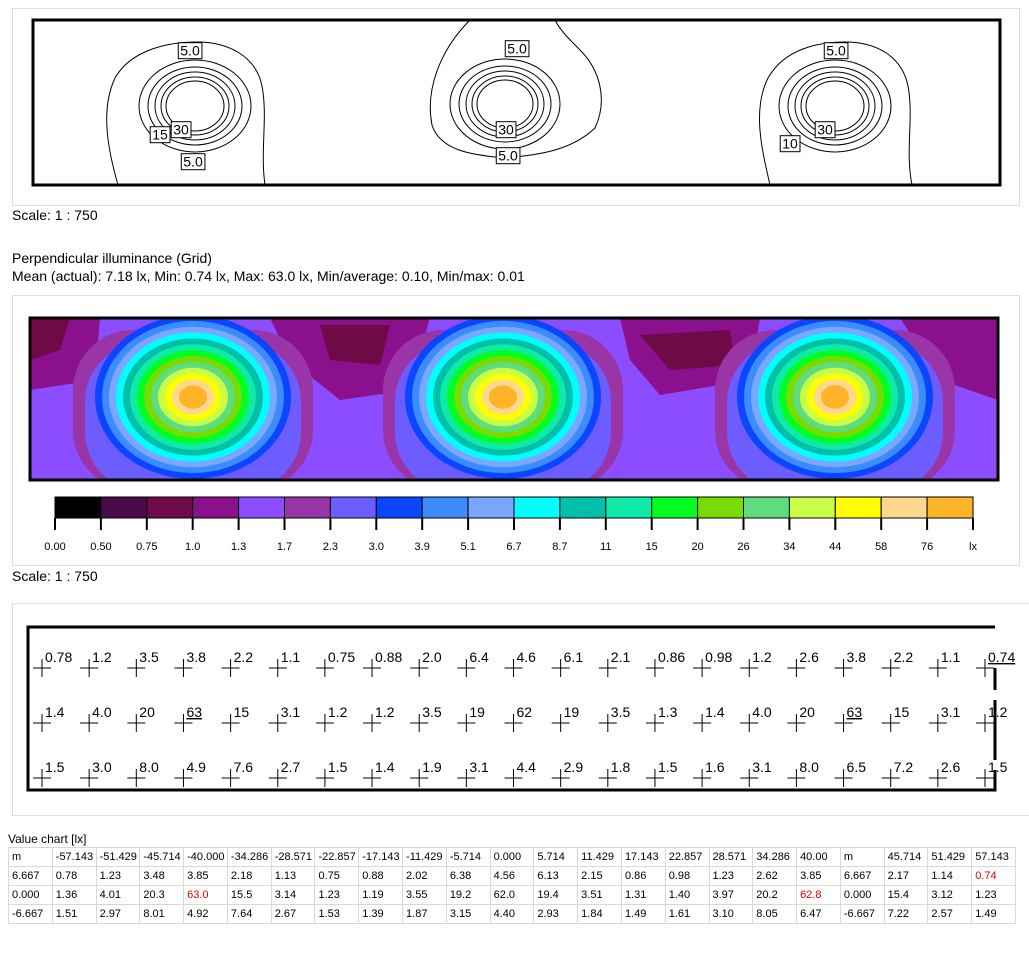 Image resolution: width=1029 pixels, height=960 pixels. What do you see at coordinates (904, 767) in the screenshot?
I see `grid-value: 7.2` at bounding box center [904, 767].